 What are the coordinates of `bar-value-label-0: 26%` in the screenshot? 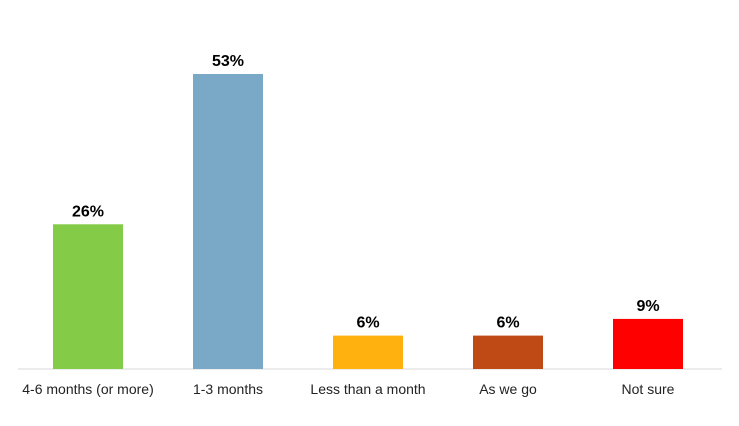 It's located at (88, 211).